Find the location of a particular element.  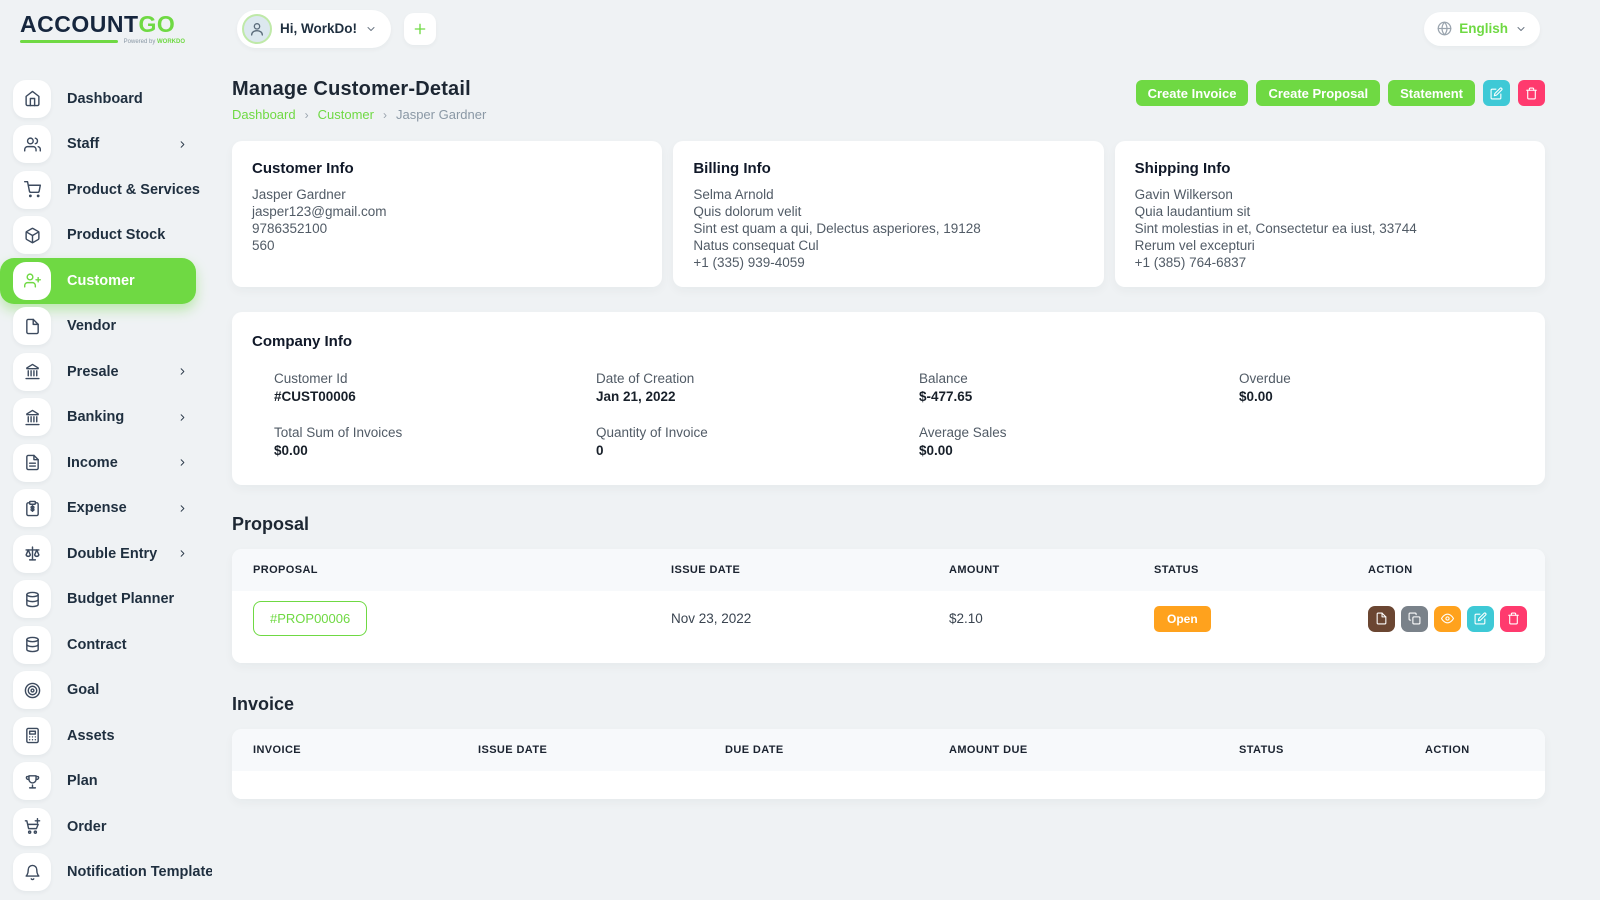

avatar is located at coordinates (257, 28).